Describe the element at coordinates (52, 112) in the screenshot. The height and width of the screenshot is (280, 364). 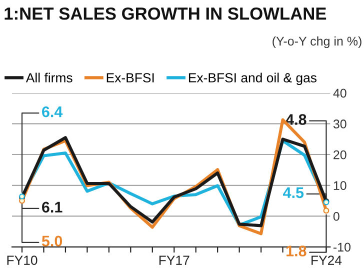
I see `data-label: 6.4` at that location.